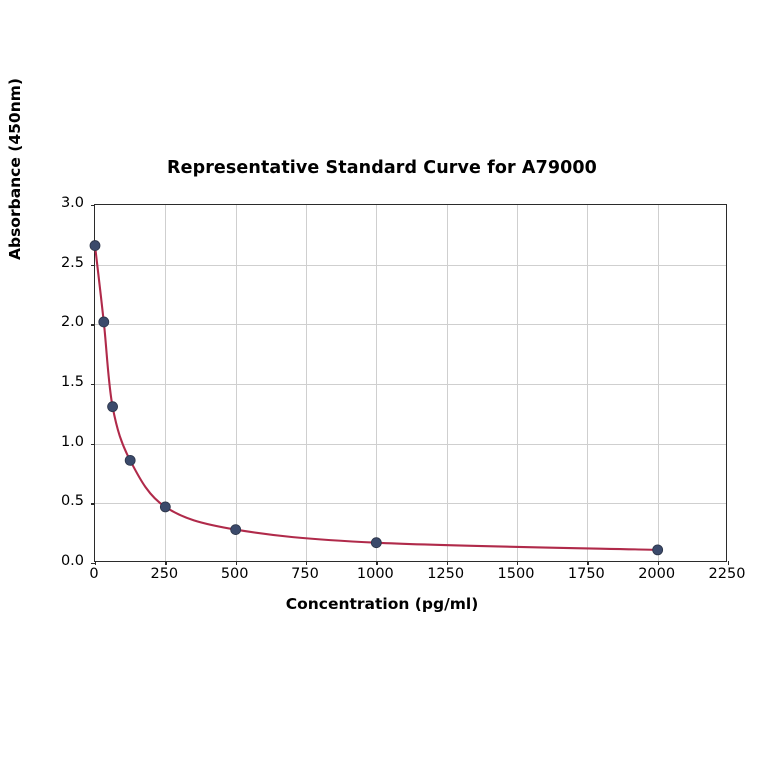 This screenshot has width=764, height=764. I want to click on x-tick-label: 1500, so click(516, 574).